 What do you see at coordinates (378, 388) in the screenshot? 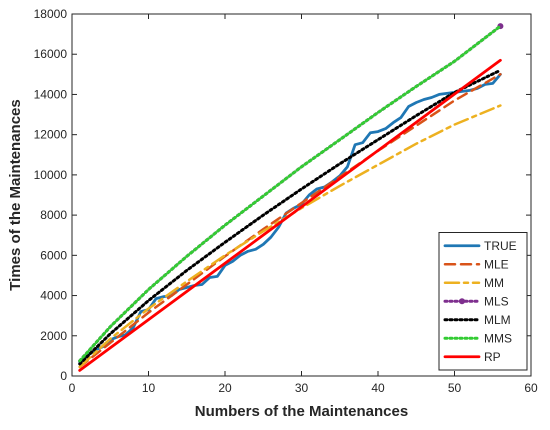
I see `x-tick-label: 40` at bounding box center [378, 388].